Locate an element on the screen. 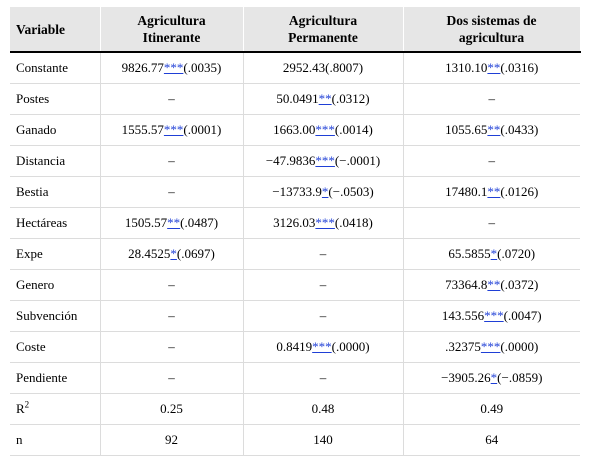 This screenshot has width=590, height=459. value-cell: −3905.26*(−.0859) is located at coordinates (491, 378).